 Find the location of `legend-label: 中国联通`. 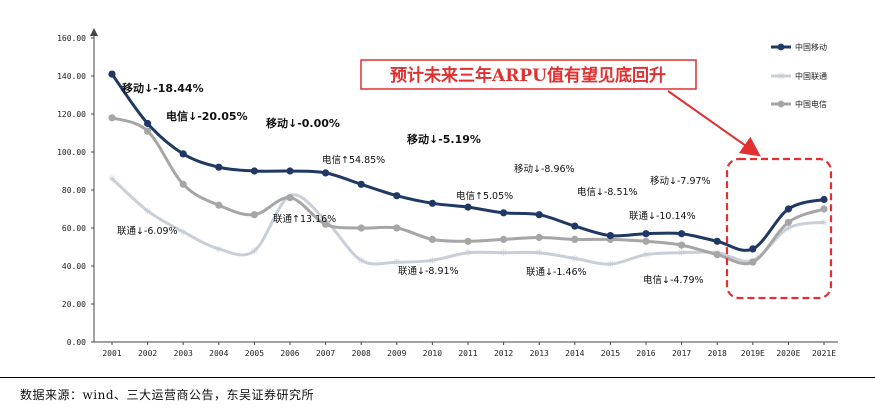

legend-label: 中国联通 is located at coordinates (811, 76).